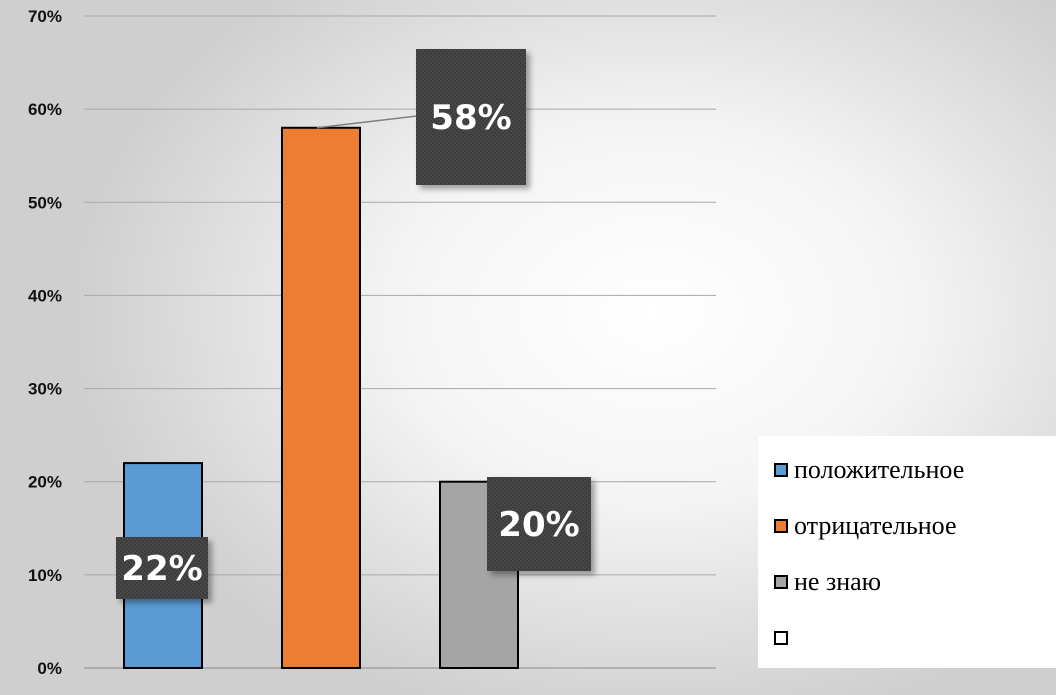 The height and width of the screenshot is (695, 1056). I want to click on y-tick-label: 20%, so click(45, 482).